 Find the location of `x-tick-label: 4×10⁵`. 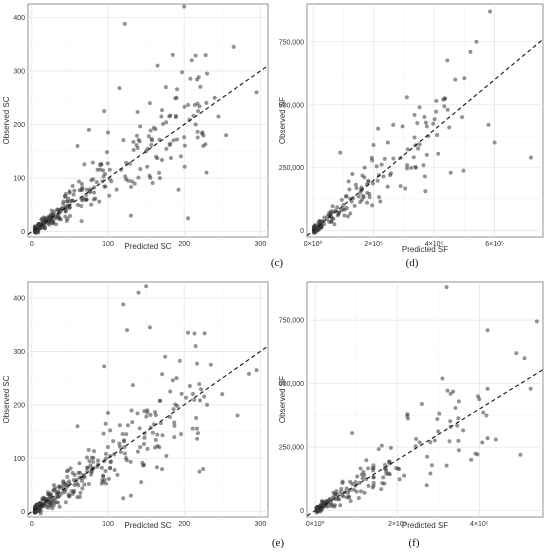

x-tick-label: 4×10⁵ is located at coordinates (479, 524).